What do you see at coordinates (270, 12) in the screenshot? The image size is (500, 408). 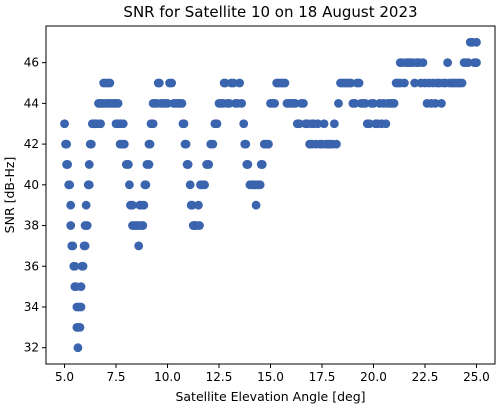 I see `chart-title: SNR for Satellite 10 on 18 August 2023` at bounding box center [270, 12].